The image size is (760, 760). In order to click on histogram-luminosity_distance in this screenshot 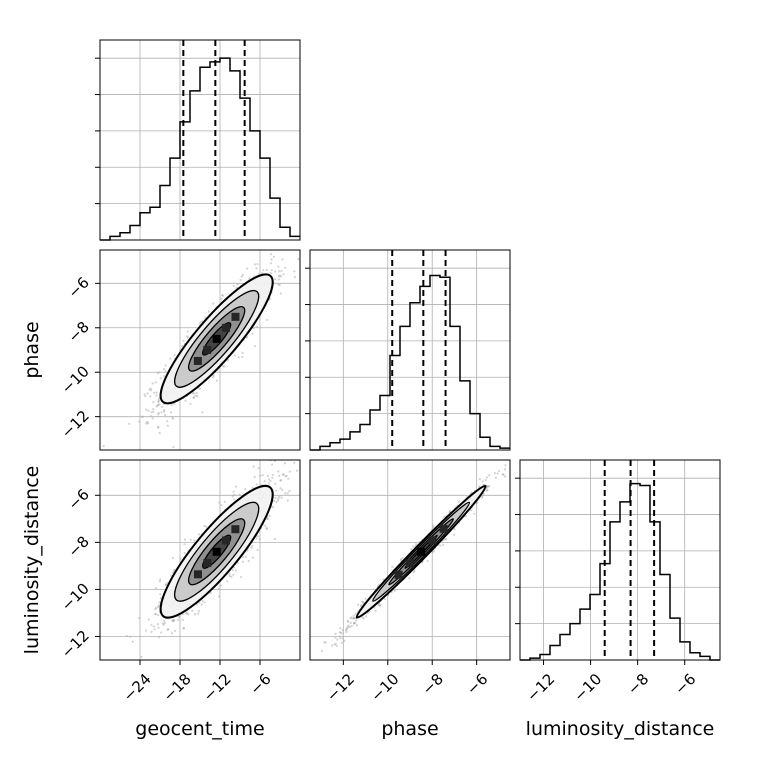, I will do `click(620, 571)`.